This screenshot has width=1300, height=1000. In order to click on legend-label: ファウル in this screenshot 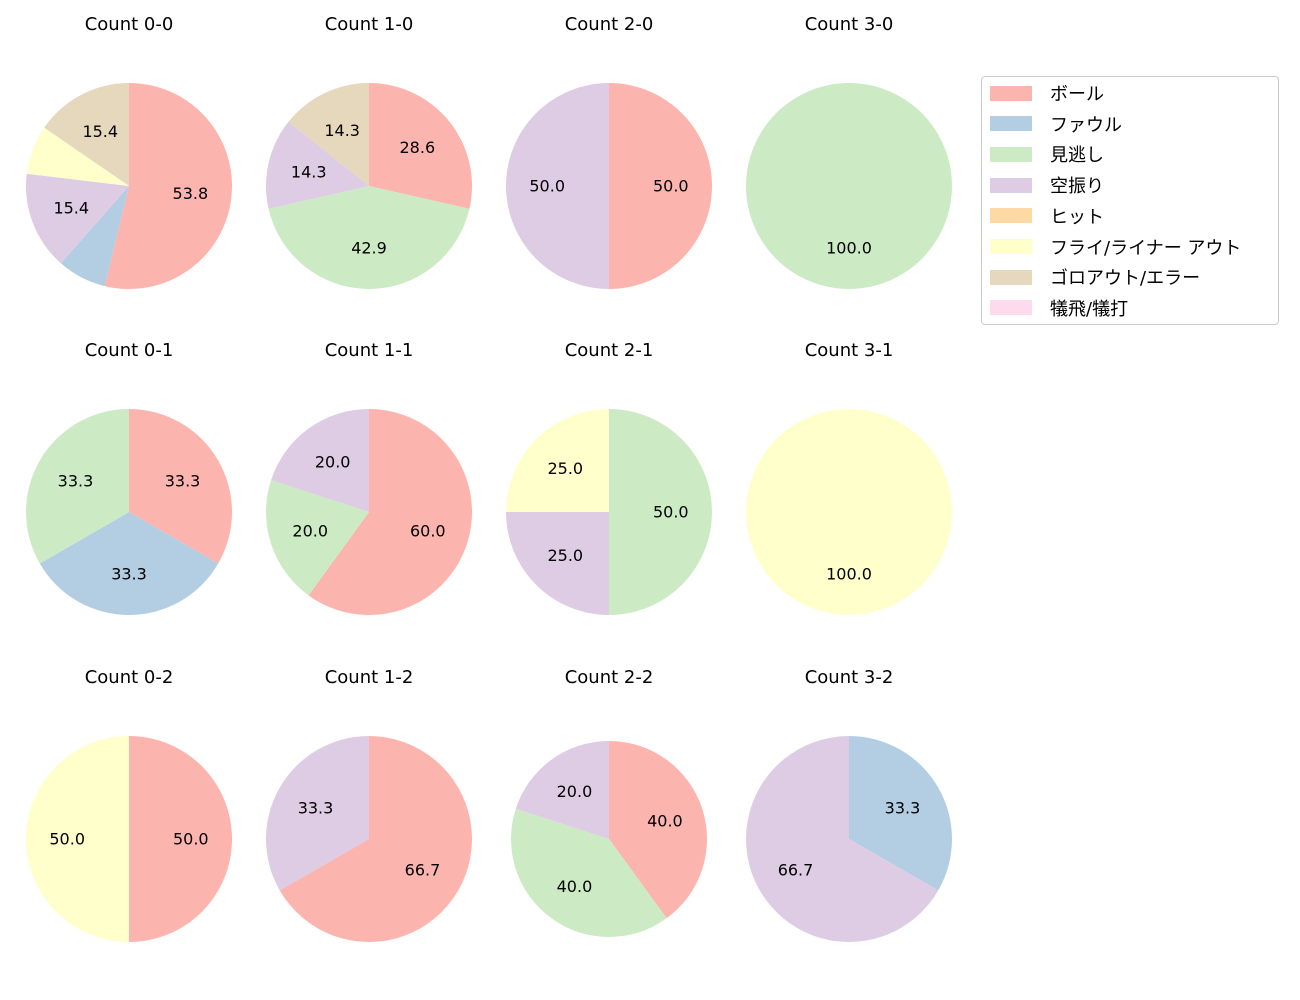, I will do `click(1086, 125)`.